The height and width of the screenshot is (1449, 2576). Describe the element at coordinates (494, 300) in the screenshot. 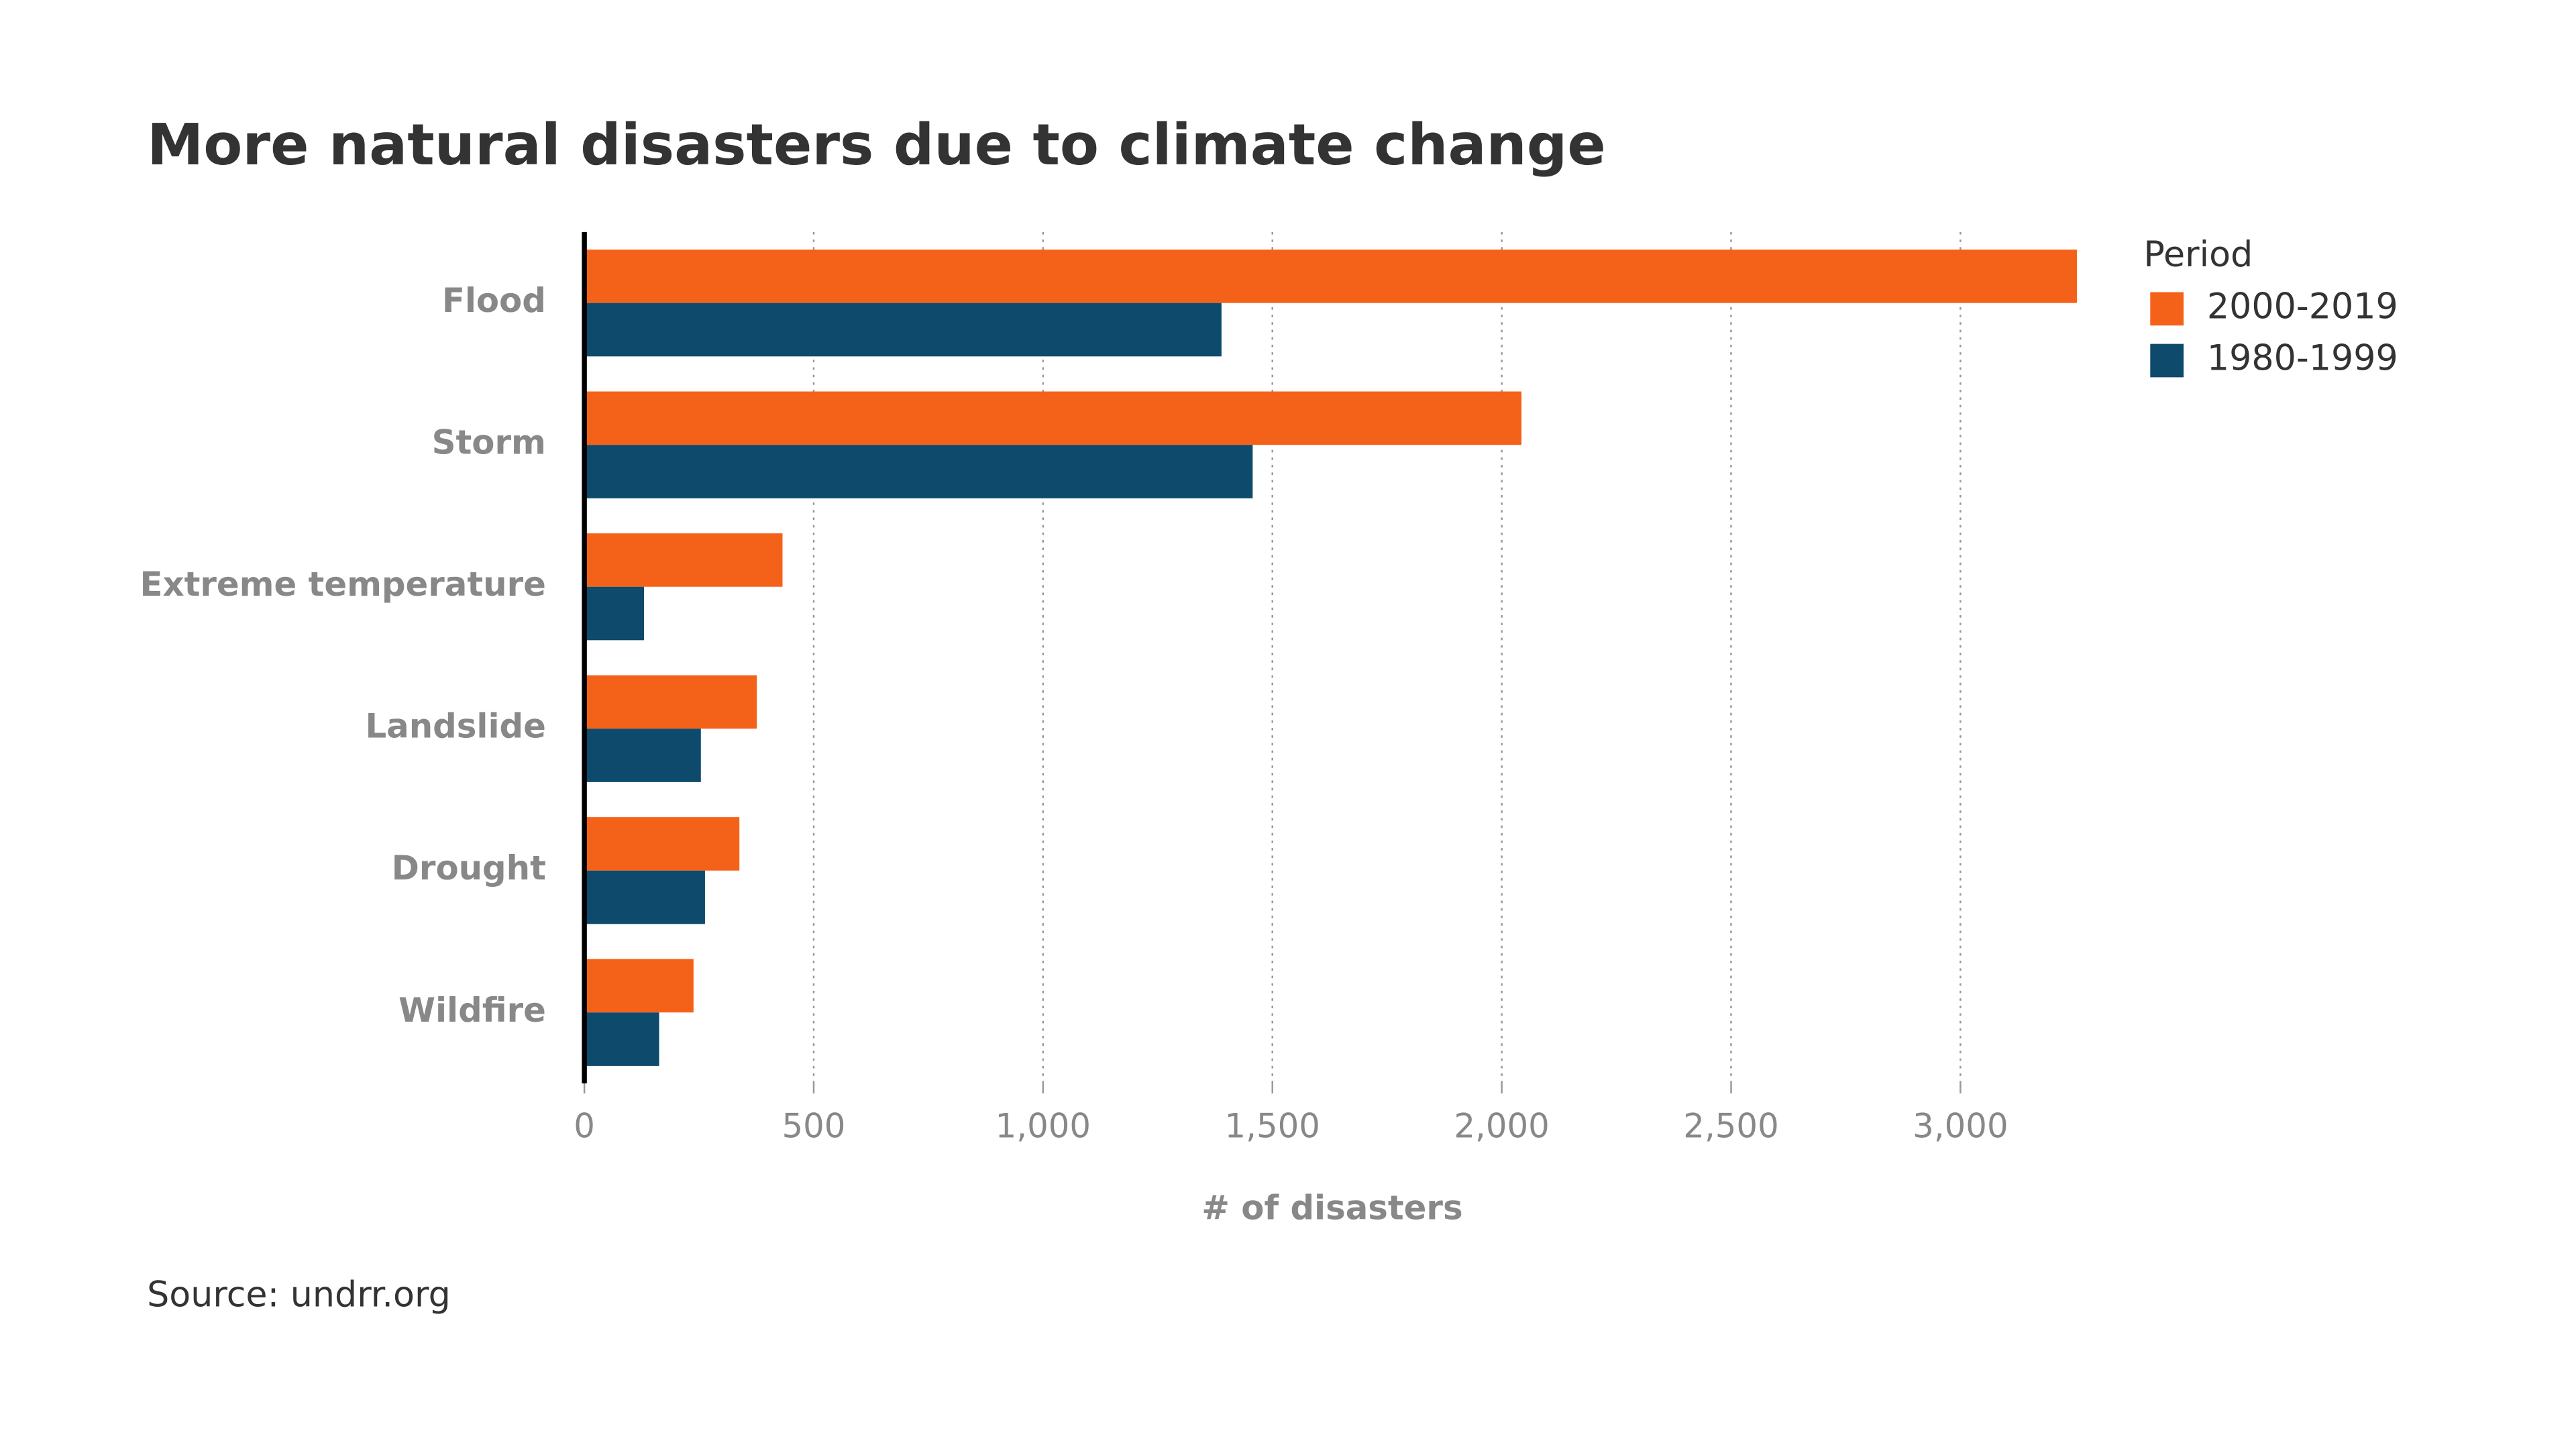

I see `y-tick-label: Flood` at that location.